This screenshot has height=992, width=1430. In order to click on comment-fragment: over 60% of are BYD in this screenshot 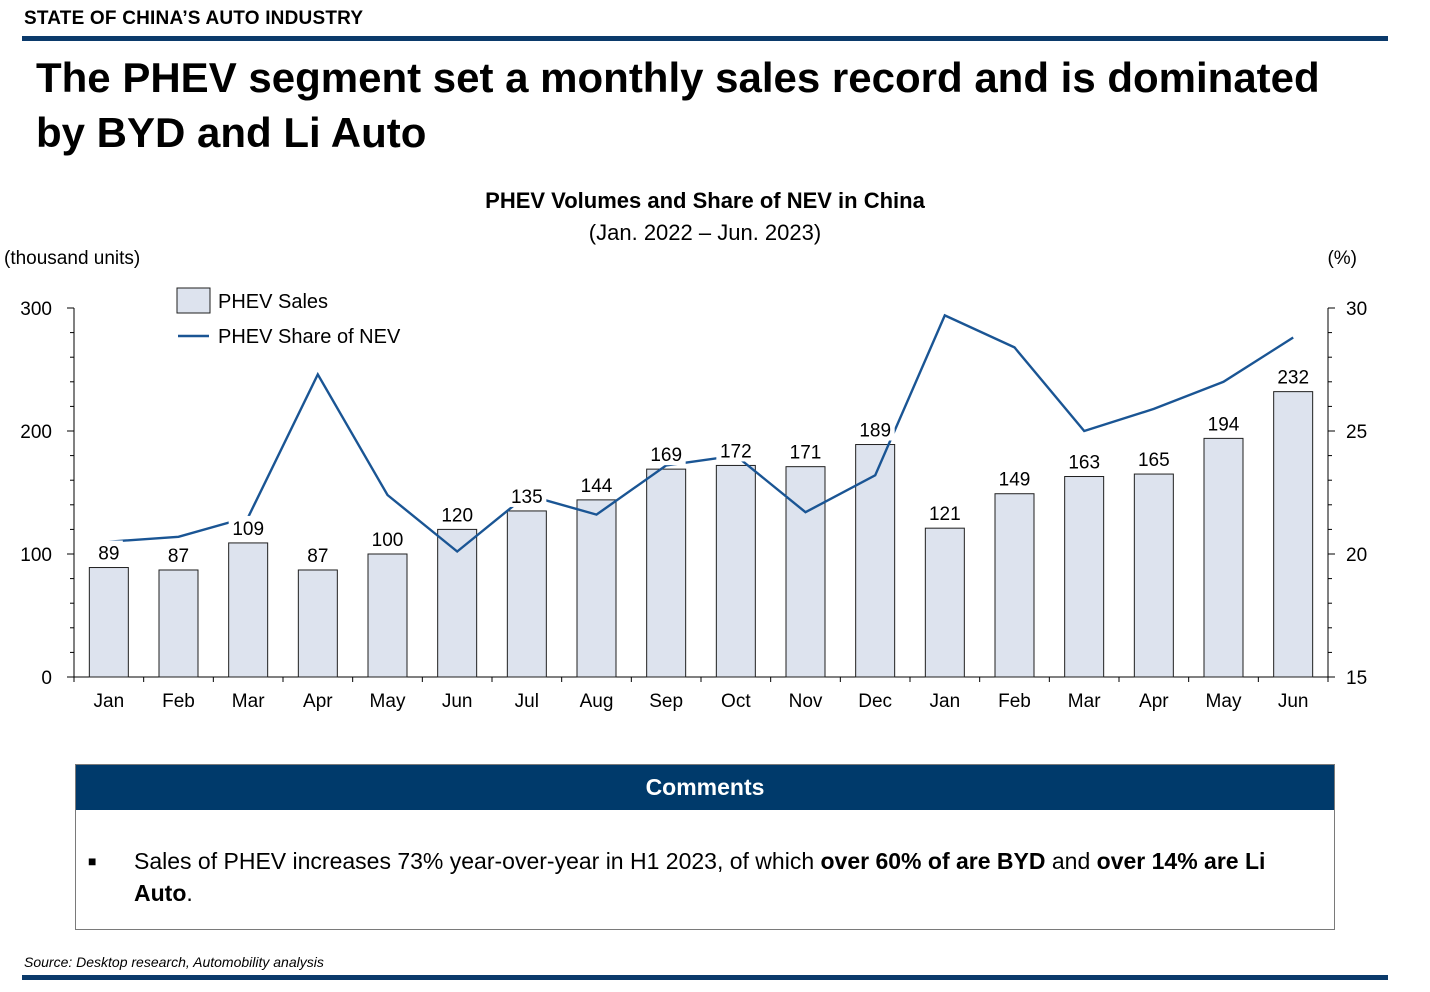, I will do `click(933, 861)`.